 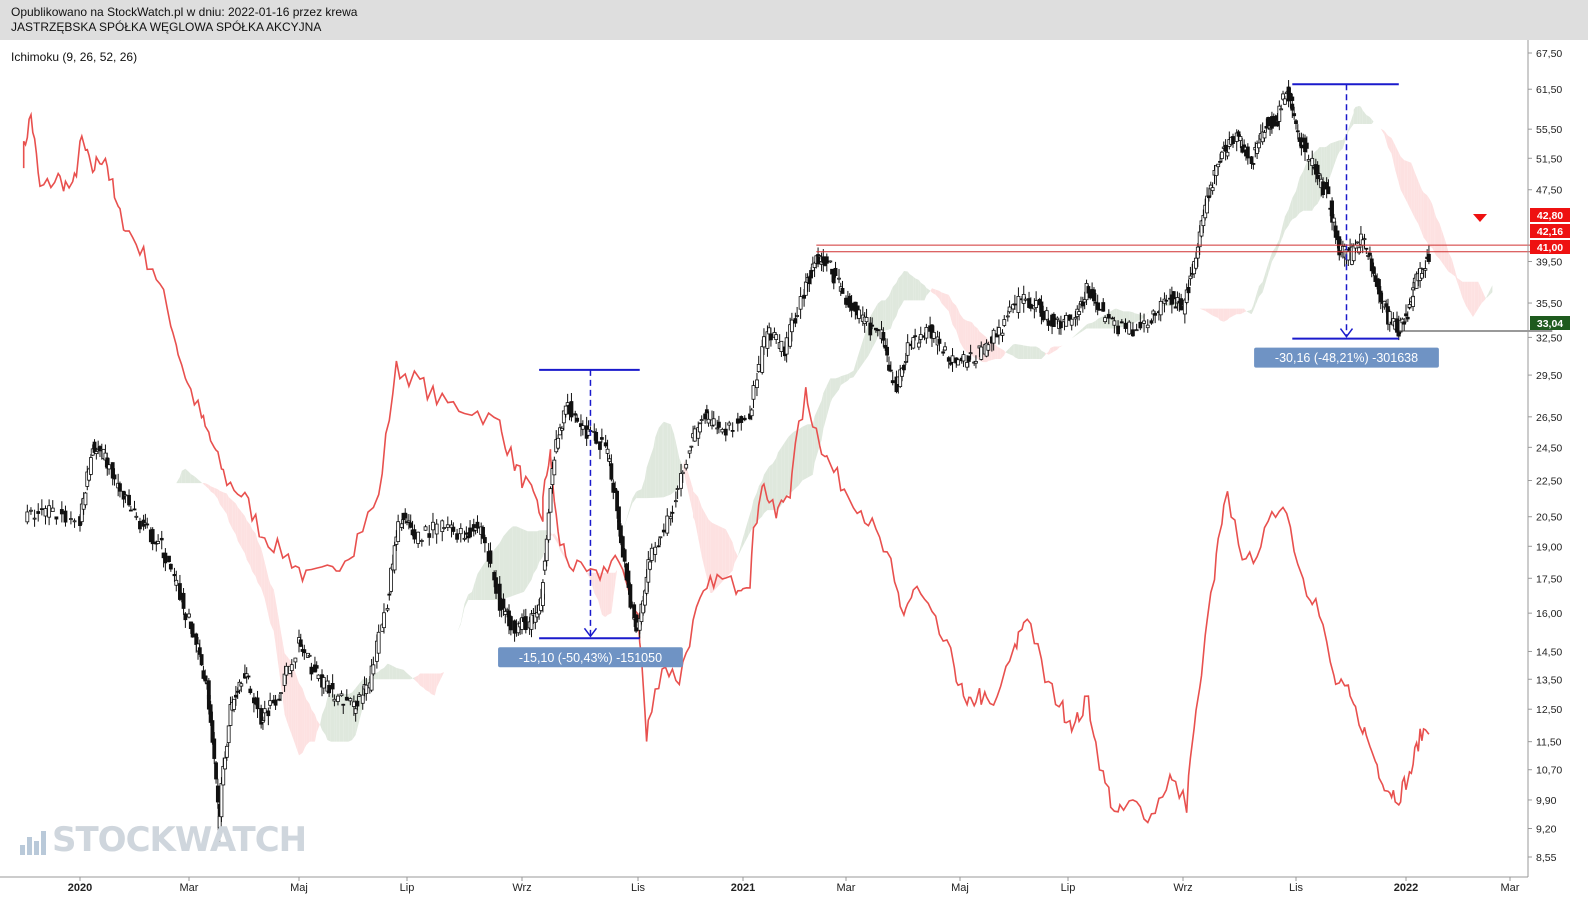 What do you see at coordinates (1550, 248) in the screenshot?
I see `price-badge-label: 41,00` at bounding box center [1550, 248].